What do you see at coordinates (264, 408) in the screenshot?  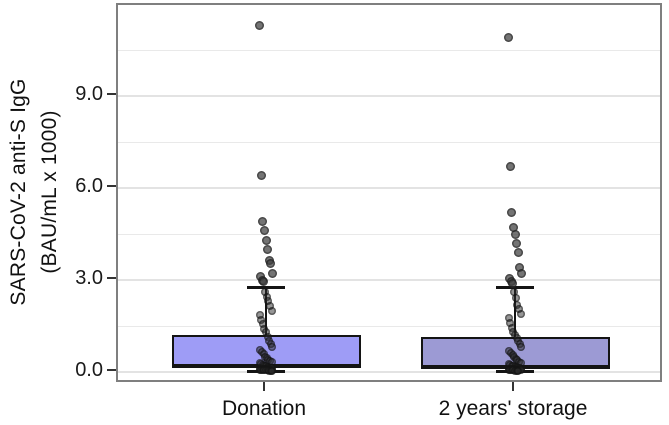 I see `x-category-label-donation: Donation` at bounding box center [264, 408].